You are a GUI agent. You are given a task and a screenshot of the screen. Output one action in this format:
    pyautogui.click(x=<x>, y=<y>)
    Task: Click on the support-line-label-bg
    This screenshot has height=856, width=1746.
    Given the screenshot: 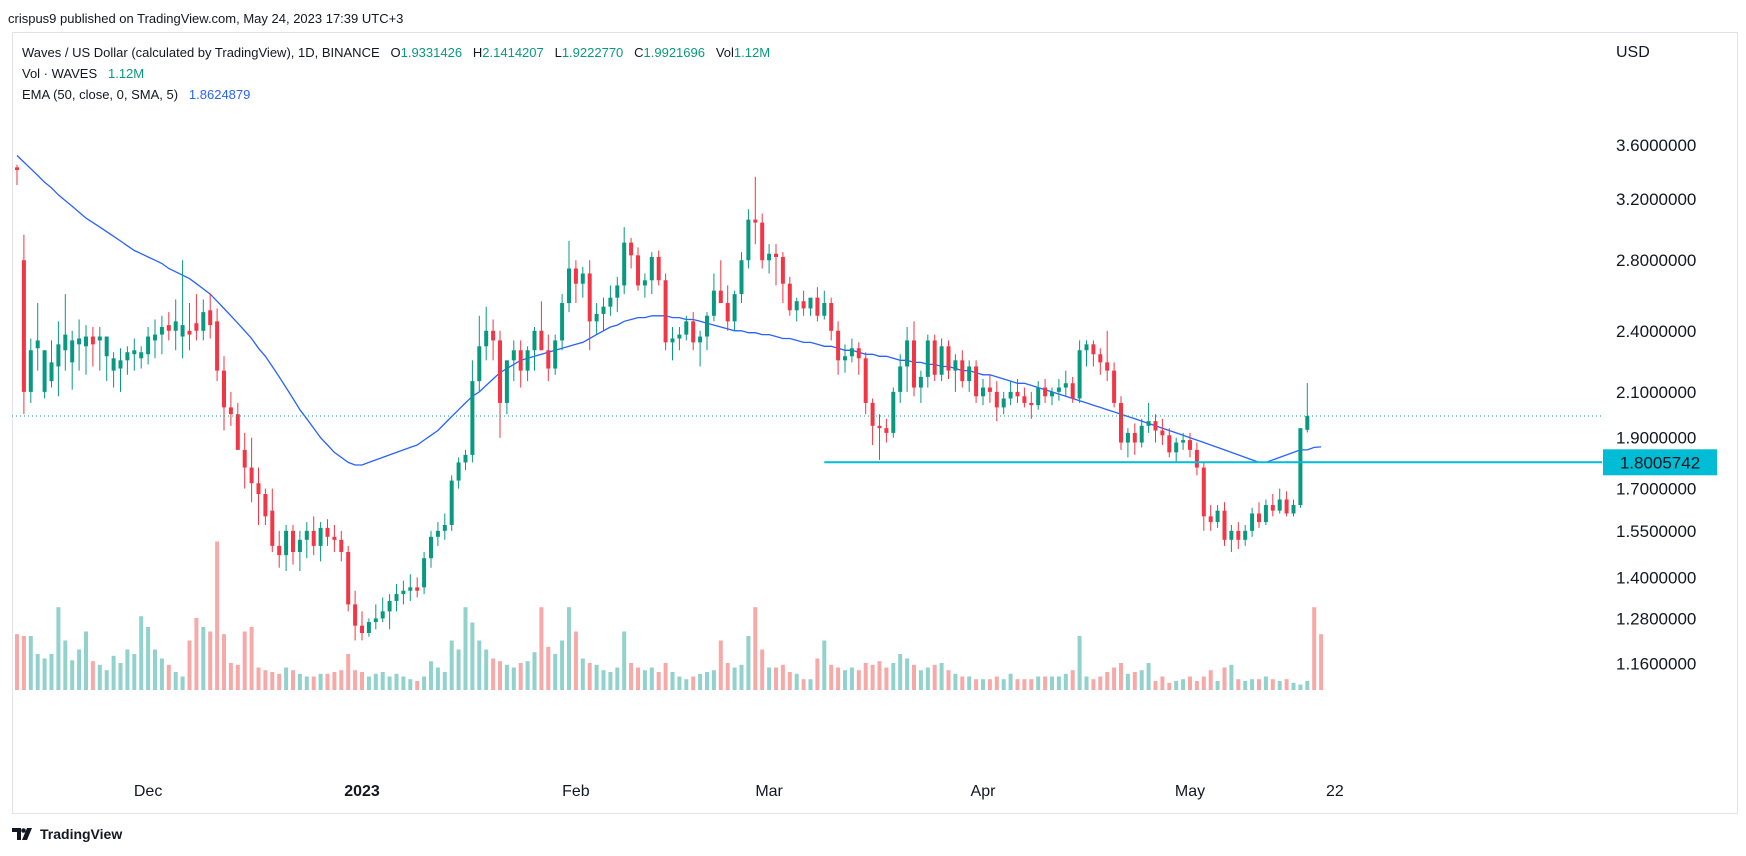 What is the action you would take?
    pyautogui.click(x=1660, y=462)
    